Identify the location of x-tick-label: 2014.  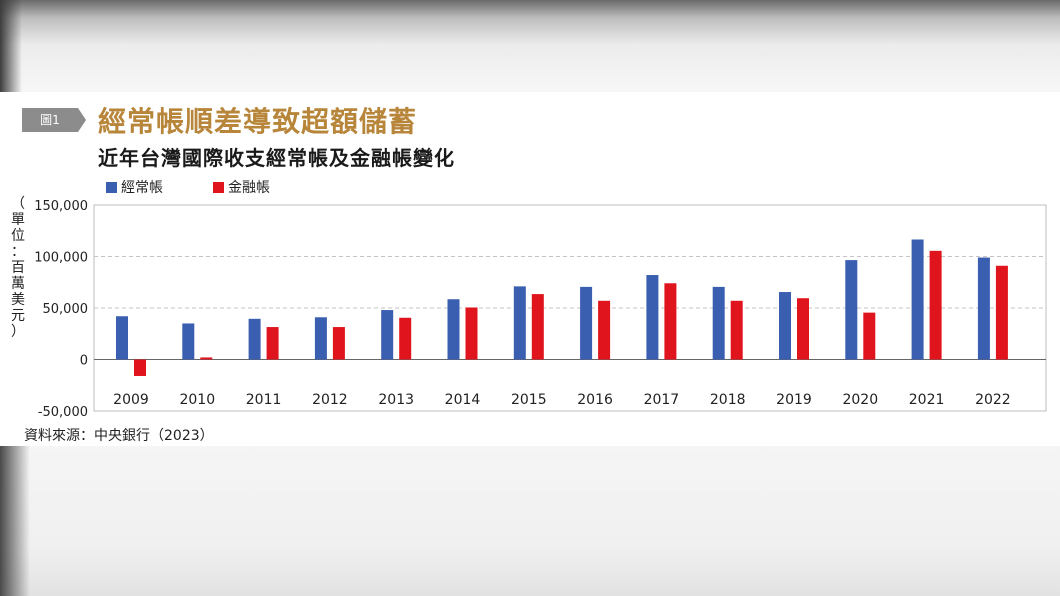
(463, 400).